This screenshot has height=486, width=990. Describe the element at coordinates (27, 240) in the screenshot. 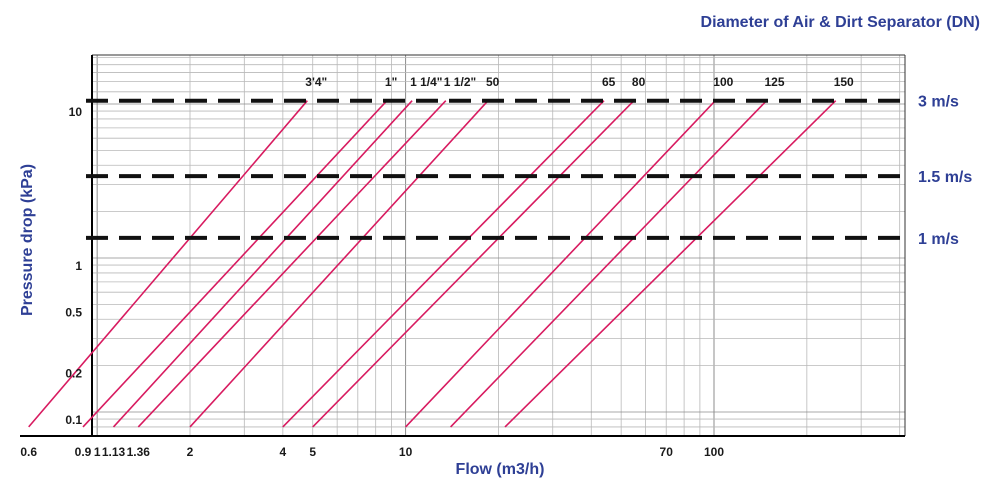

I see `y-axis-label: Pressure drop (kPa)` at that location.